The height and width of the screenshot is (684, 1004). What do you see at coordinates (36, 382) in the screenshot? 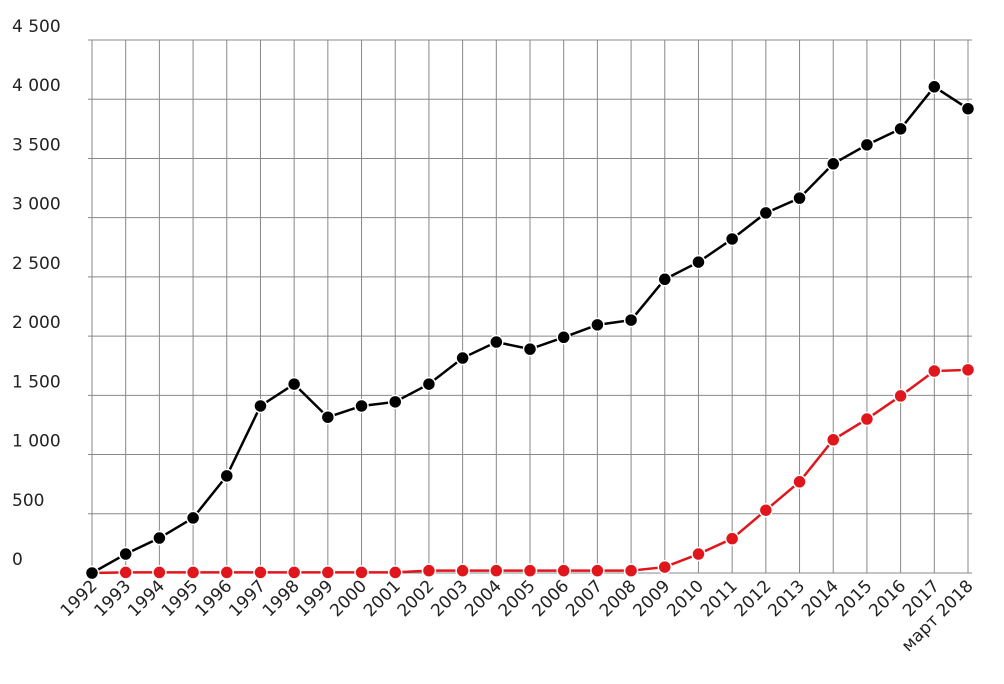
I see `y-tick-label: 1 500` at bounding box center [36, 382].